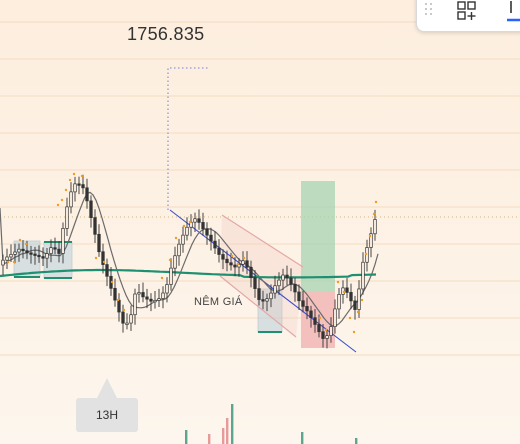  What do you see at coordinates (467, 11) in the screenshot?
I see `add-grid-icon` at bounding box center [467, 11].